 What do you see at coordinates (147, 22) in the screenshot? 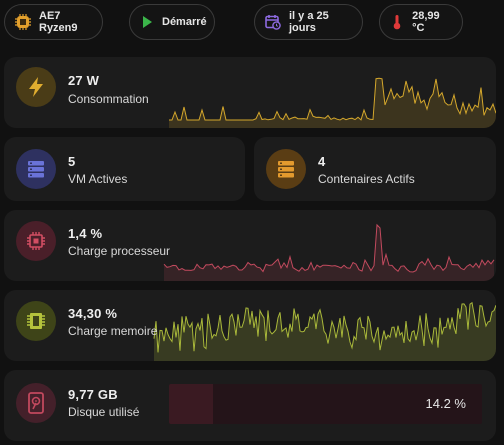
I see `play-icon` at bounding box center [147, 22].